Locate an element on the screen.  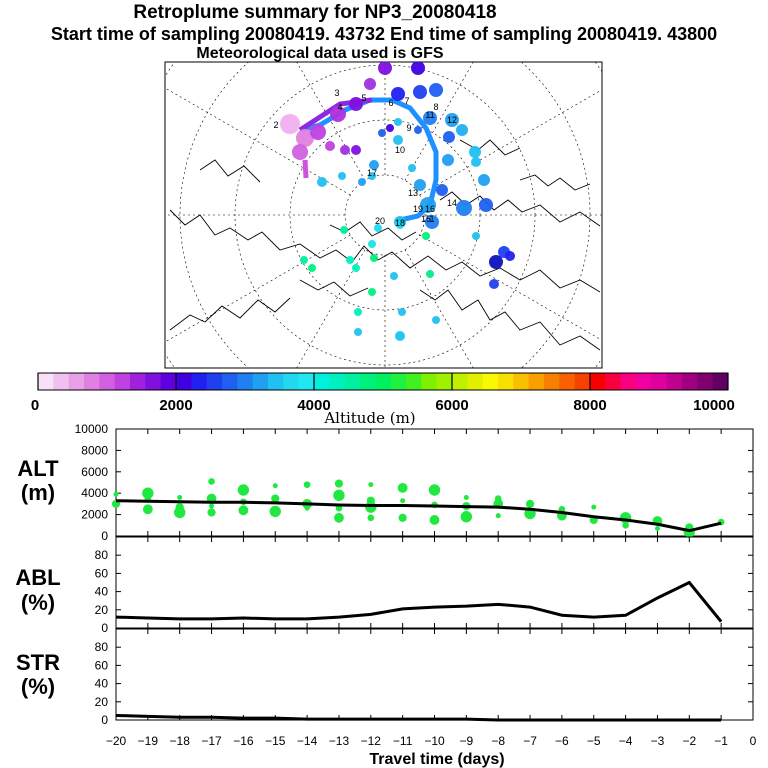
alt-y-tick-label: 2000 is located at coordinates (94, 515).